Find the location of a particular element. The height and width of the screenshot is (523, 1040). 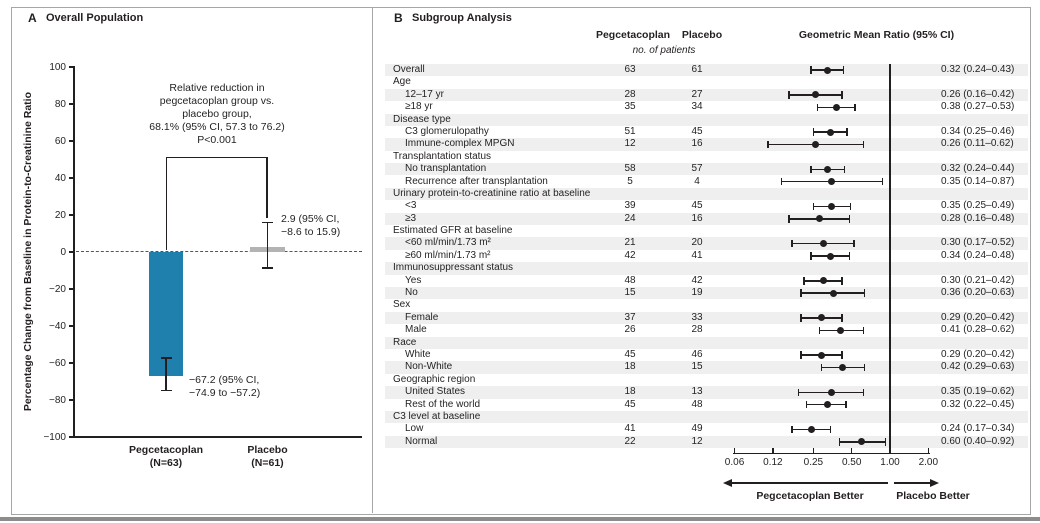

x-axis-line is located at coordinates (831, 453).